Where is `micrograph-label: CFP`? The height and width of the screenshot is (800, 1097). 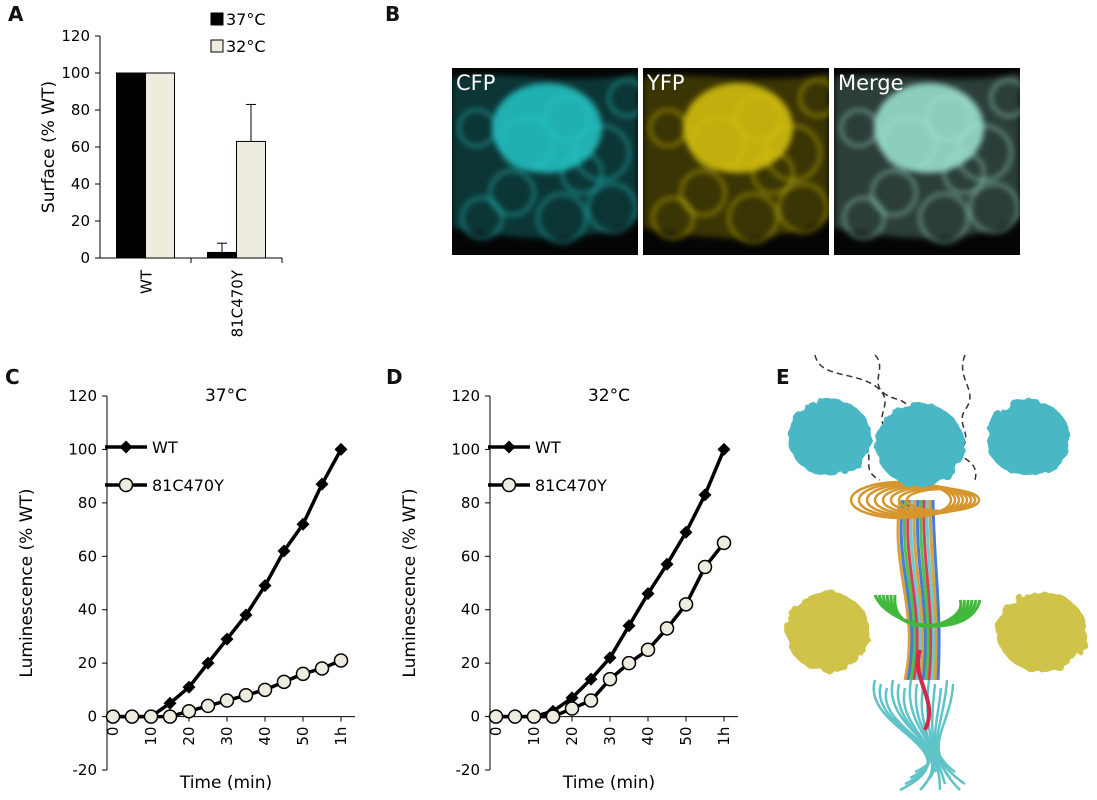 micrograph-label: CFP is located at coordinates (475, 83).